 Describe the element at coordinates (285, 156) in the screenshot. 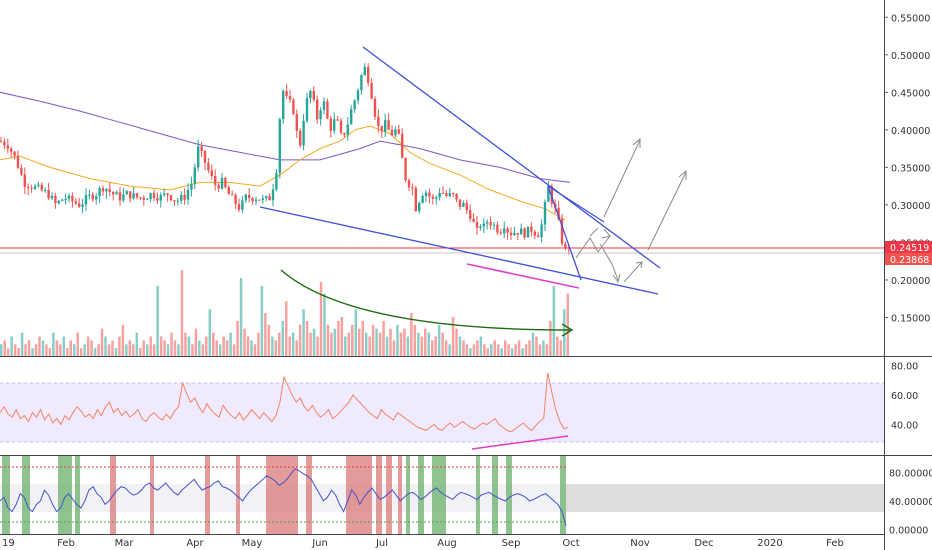

I see `moving-averages` at that location.